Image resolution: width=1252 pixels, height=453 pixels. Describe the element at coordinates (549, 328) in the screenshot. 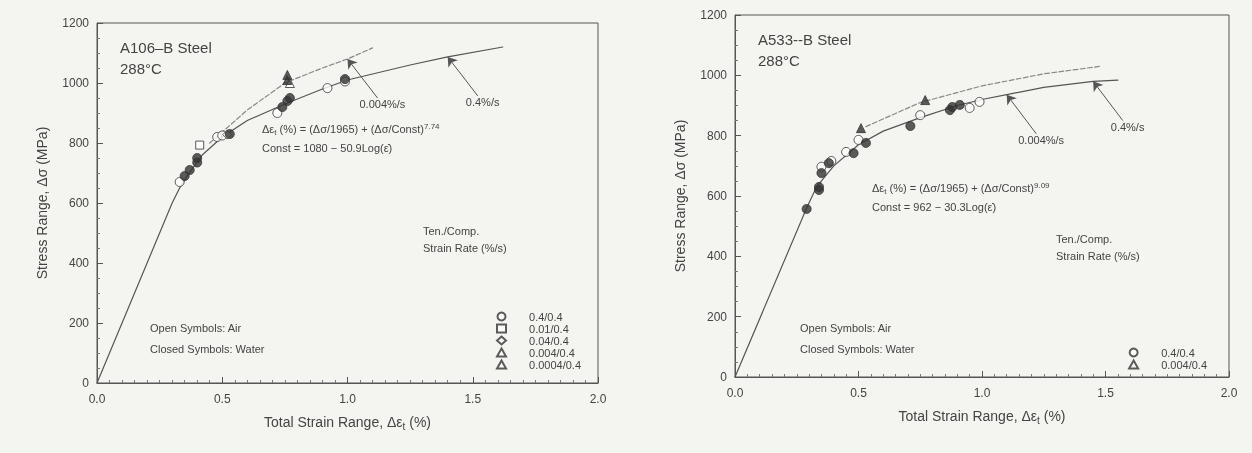

I see `legend-label: 0.01/0.4` at that location.